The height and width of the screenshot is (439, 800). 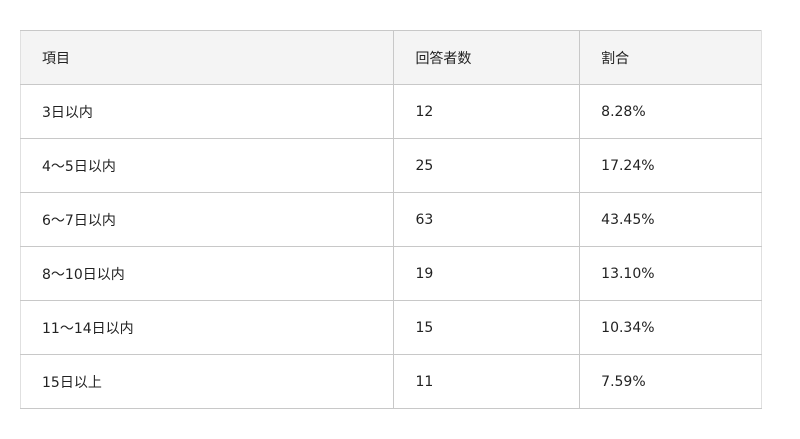 What do you see at coordinates (207, 219) in the screenshot?
I see `cell-item: 6〜7日以内` at bounding box center [207, 219].